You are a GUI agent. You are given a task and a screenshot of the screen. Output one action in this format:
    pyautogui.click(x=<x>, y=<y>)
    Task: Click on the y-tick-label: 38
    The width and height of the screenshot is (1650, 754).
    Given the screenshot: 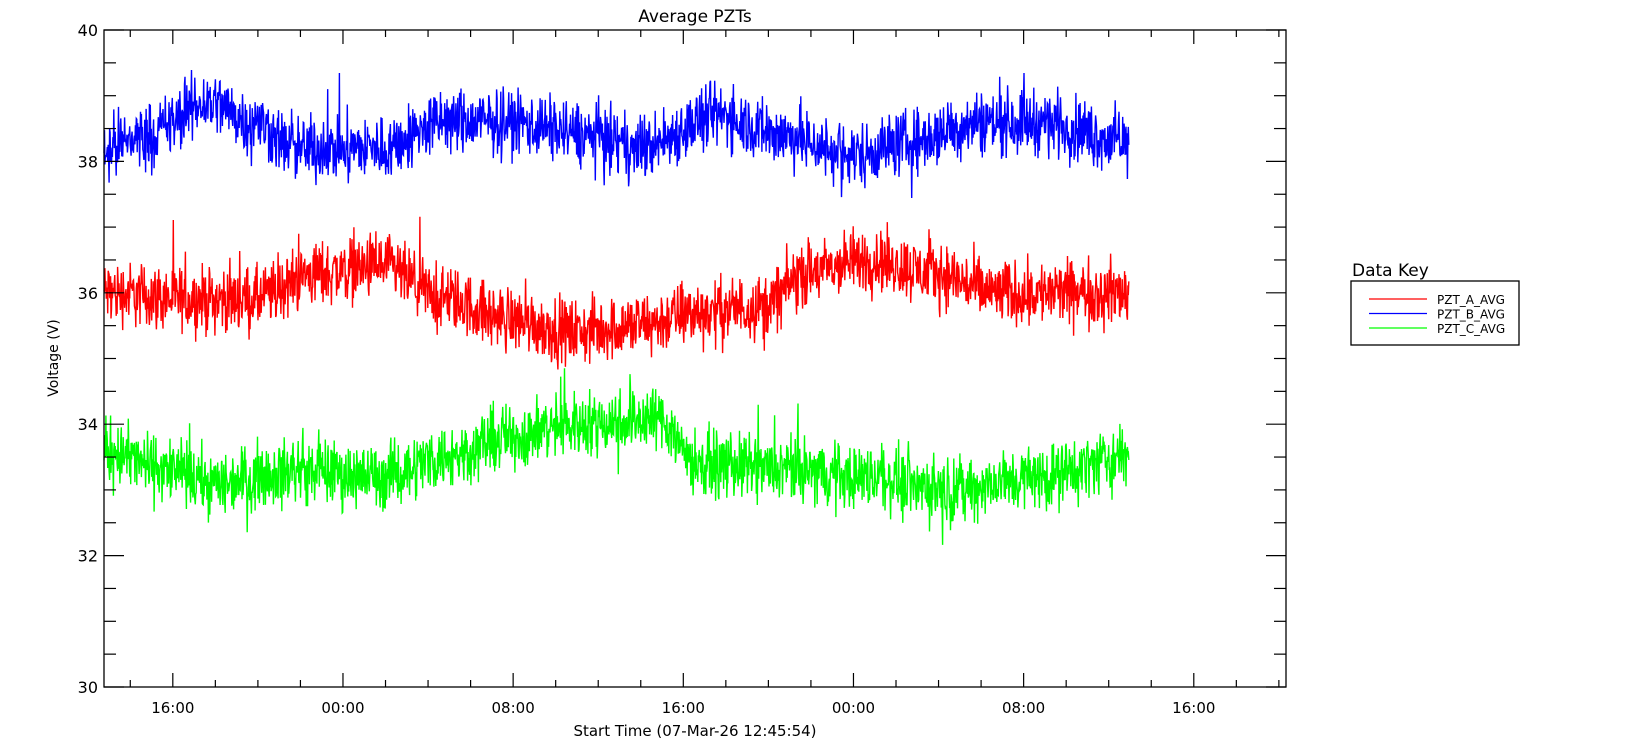 What is the action you would take?
    pyautogui.click(x=88, y=161)
    